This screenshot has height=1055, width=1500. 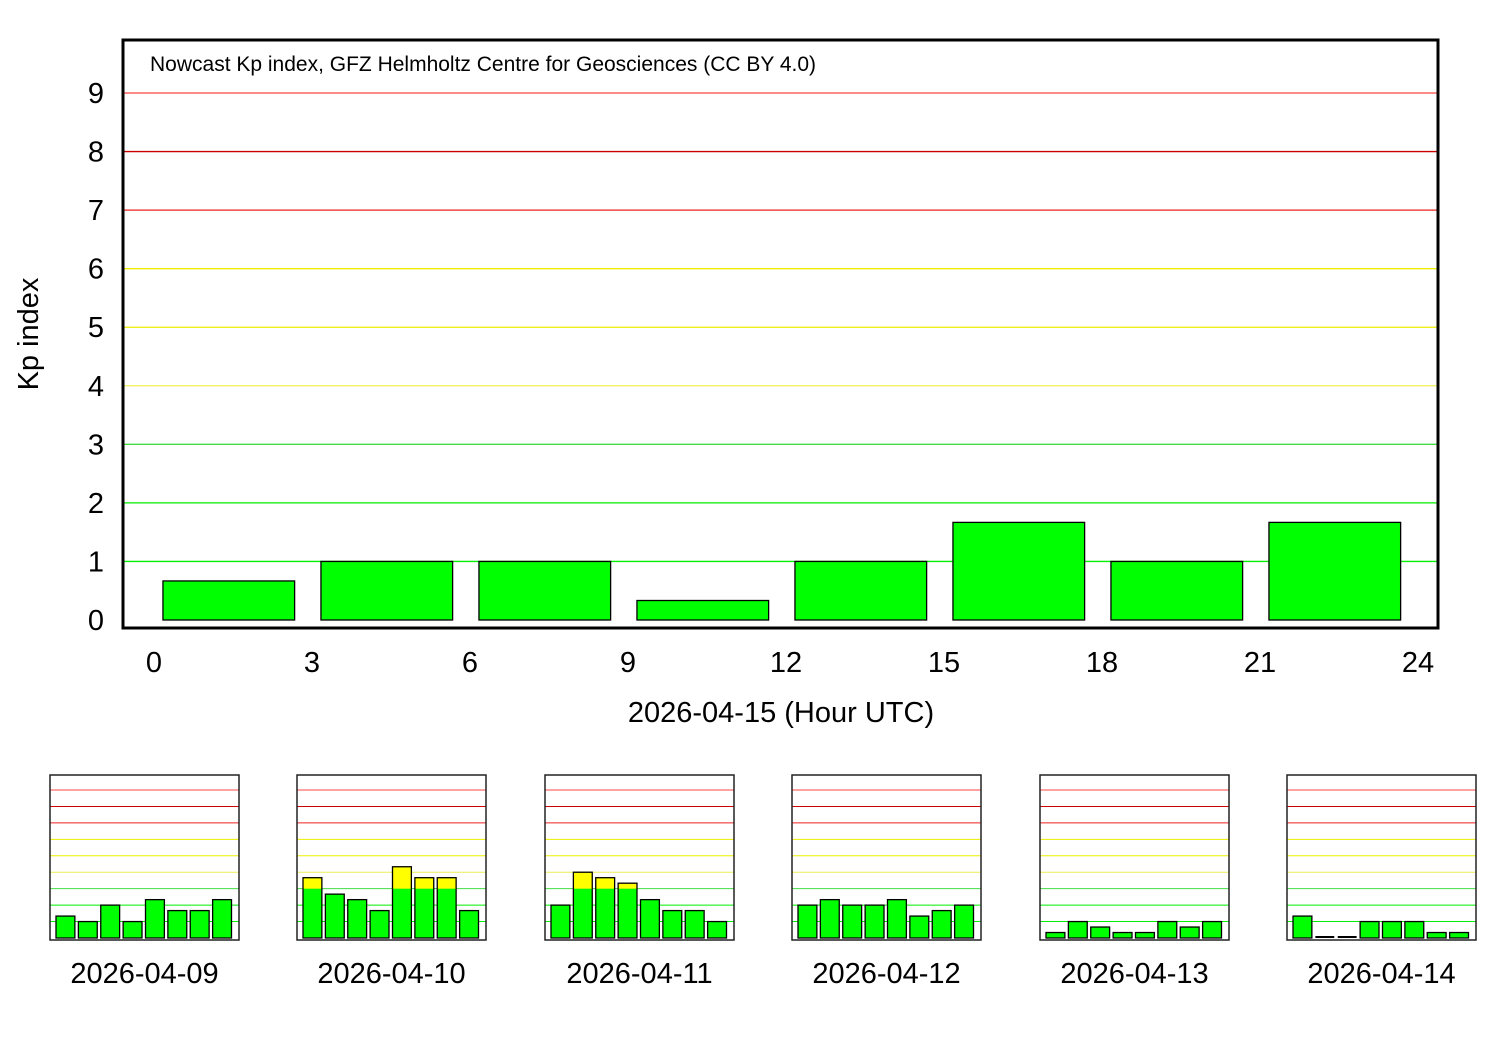 I want to click on x-tick-label: 15, so click(x=944, y=663).